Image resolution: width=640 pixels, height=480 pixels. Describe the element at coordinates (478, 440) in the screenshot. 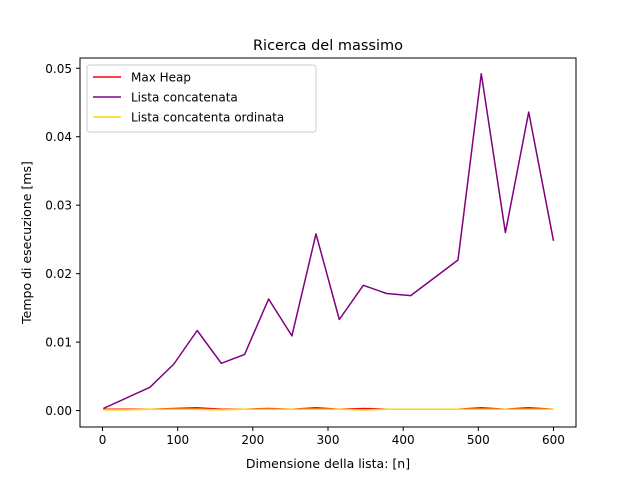

I see `x-tick-label: 500` at that location.